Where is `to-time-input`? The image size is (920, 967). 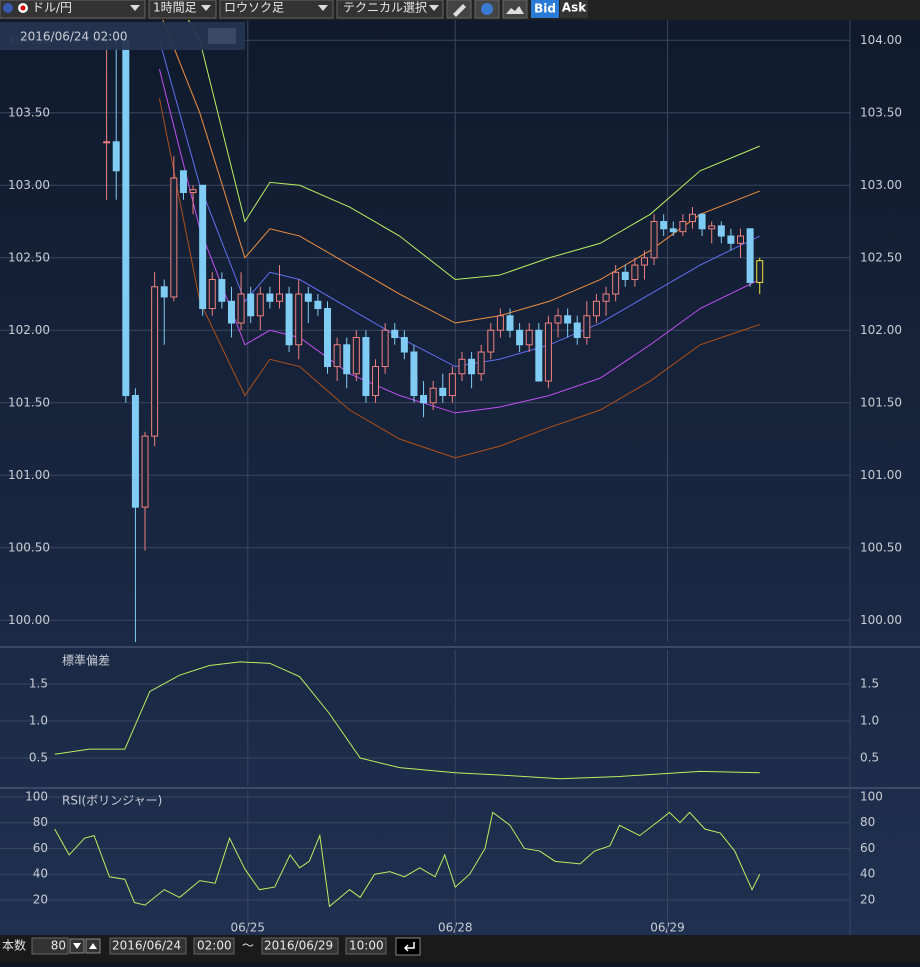
to-time-input is located at coordinates (366, 946).